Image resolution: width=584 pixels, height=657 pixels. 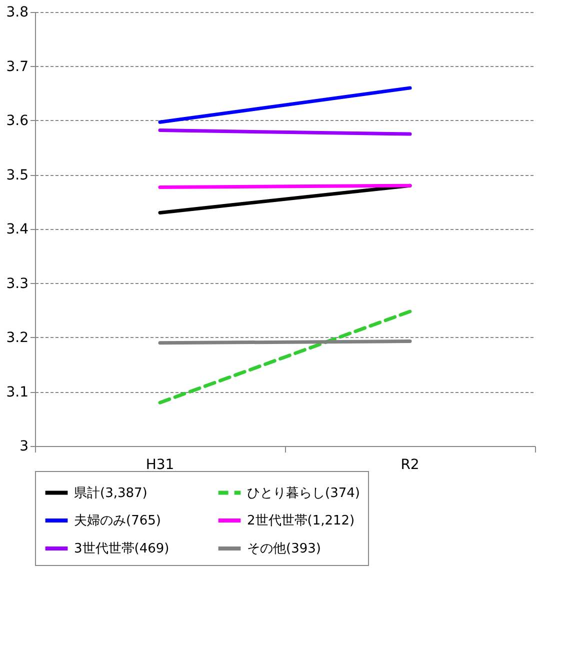 I want to click on y-tick-label: 3.6, so click(x=17, y=121).